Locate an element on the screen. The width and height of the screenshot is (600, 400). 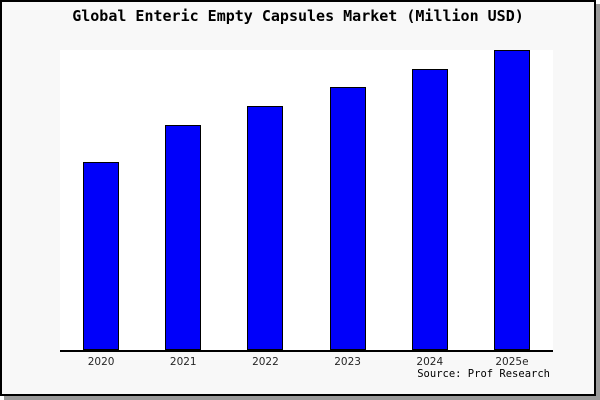
bar-slot-2022 is located at coordinates (265, 200).